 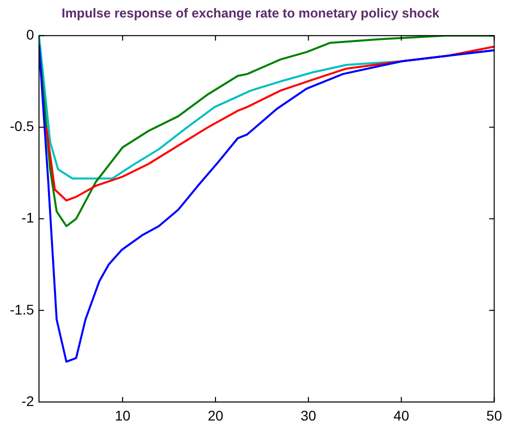 I want to click on y-tick-label: -1.5, so click(x=22, y=309).